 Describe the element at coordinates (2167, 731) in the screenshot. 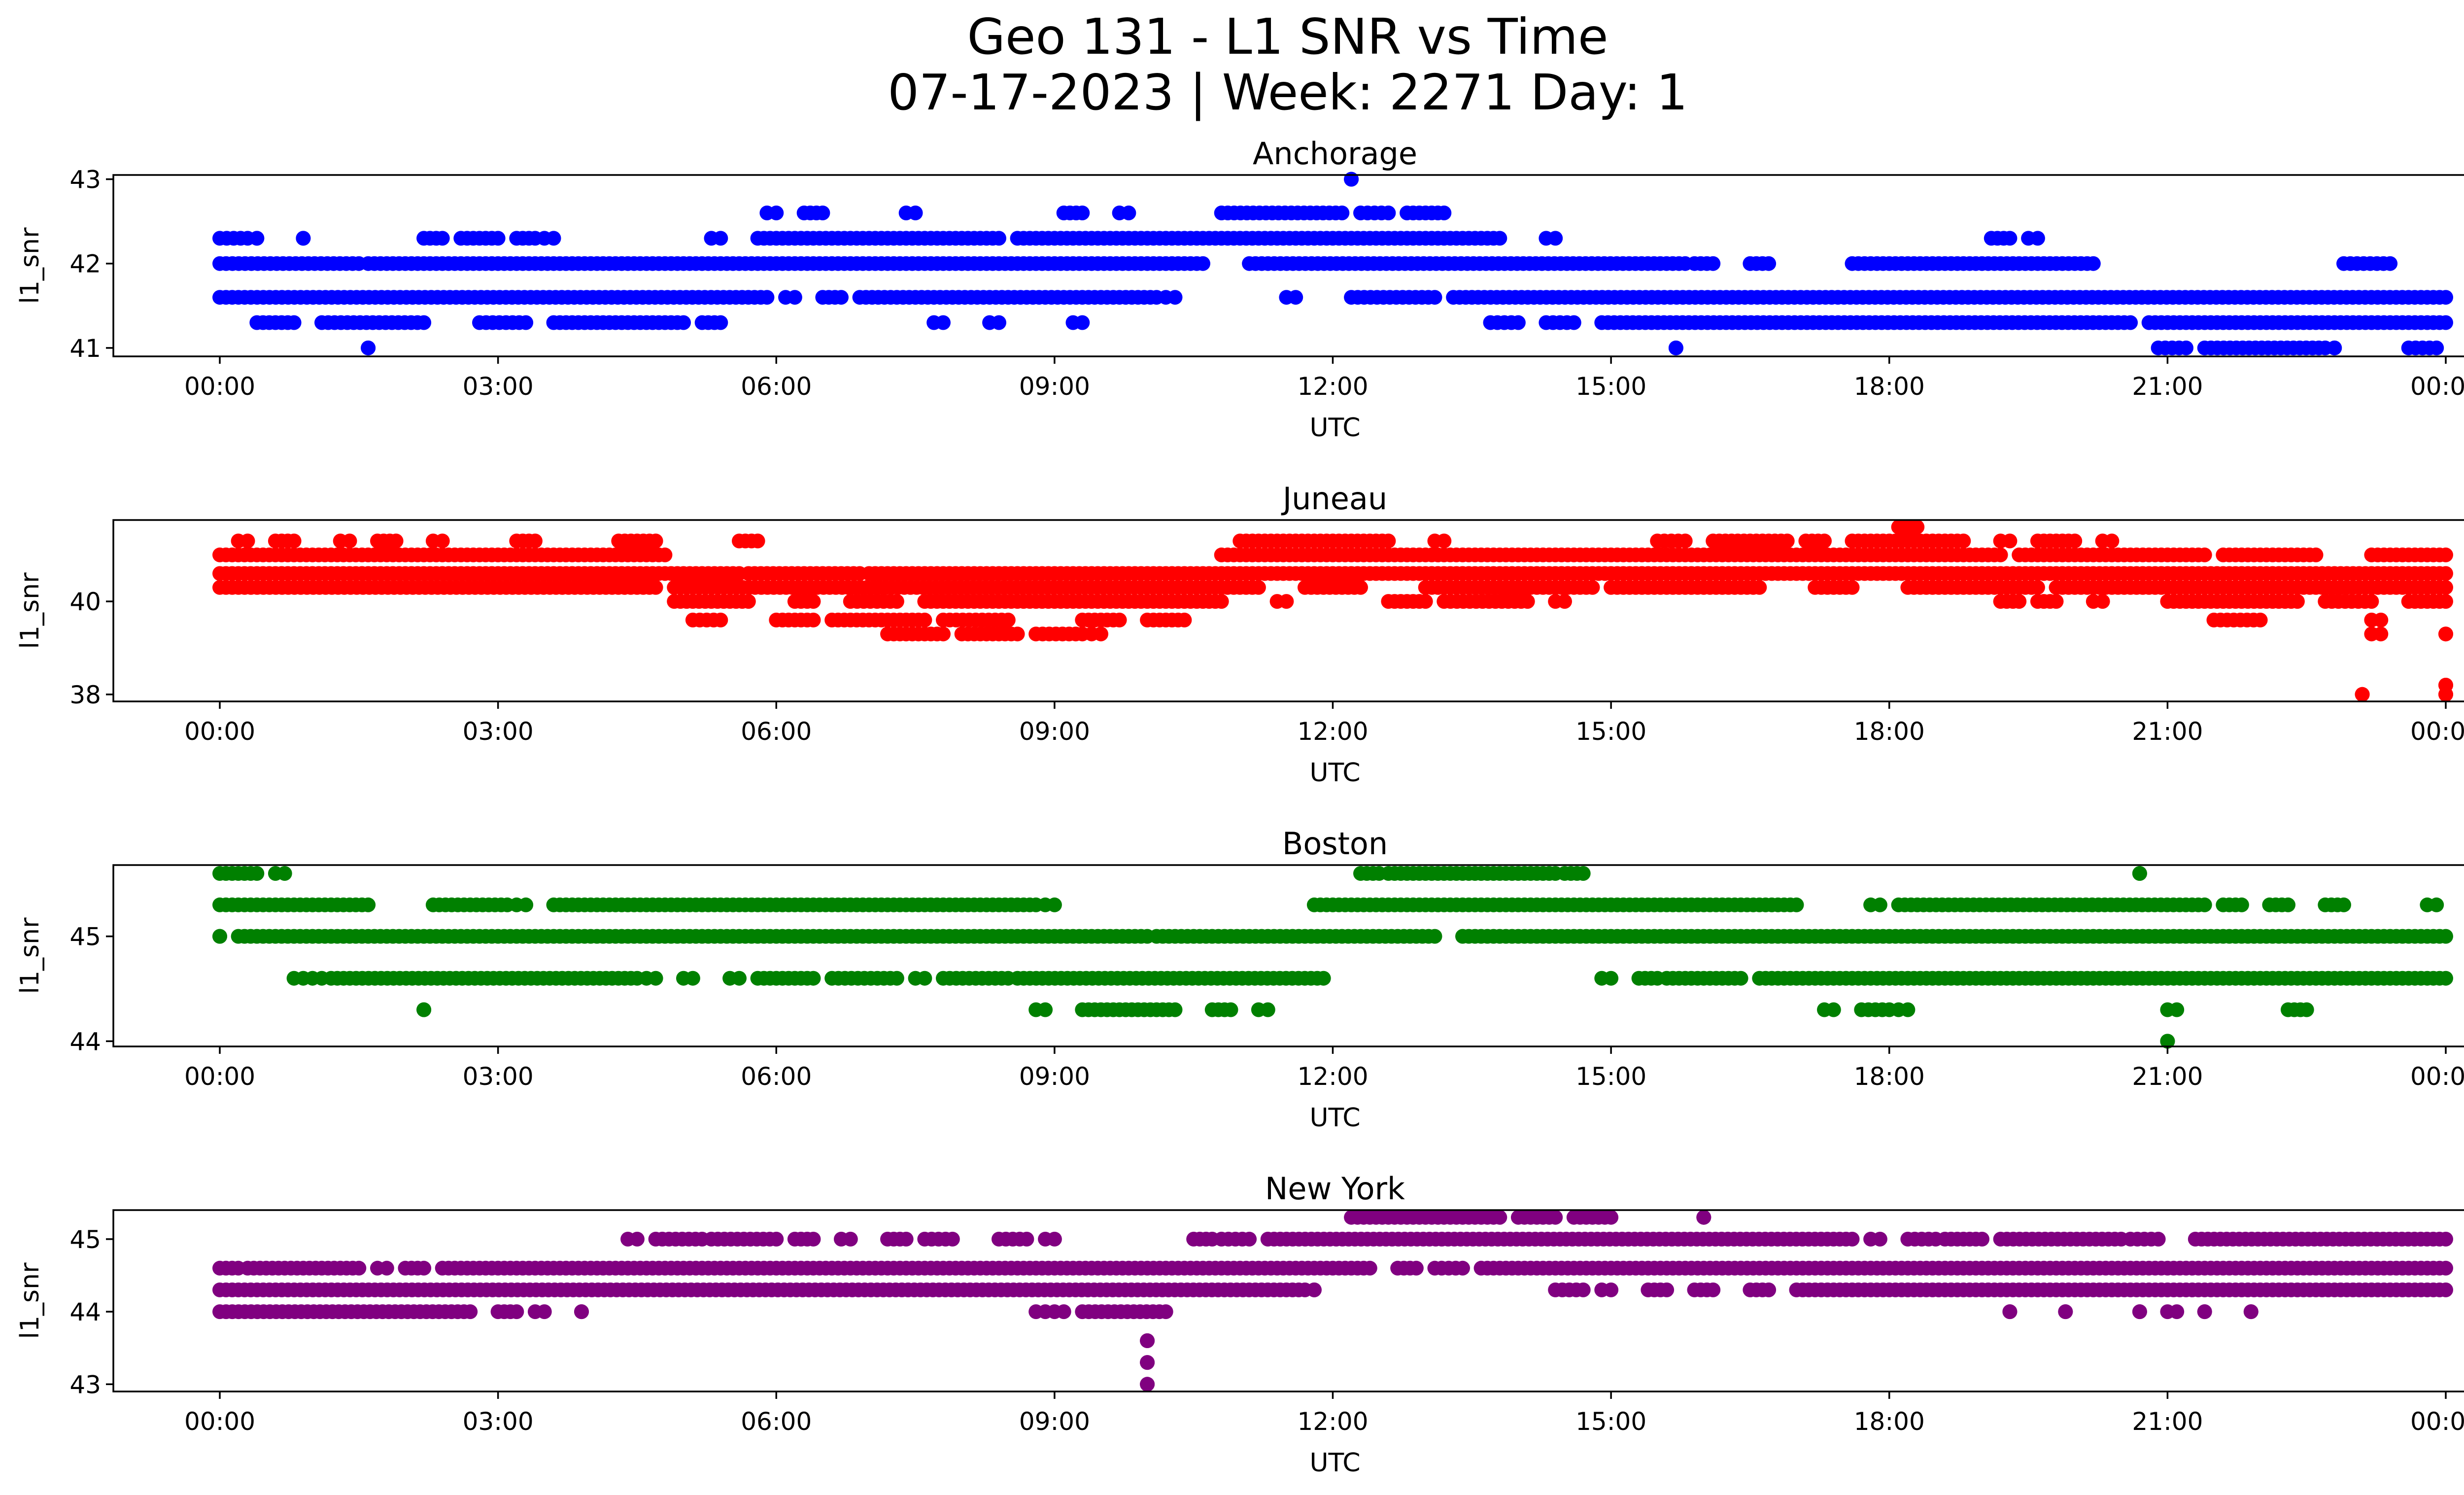

I see `x-tick-label: 21:00` at that location.